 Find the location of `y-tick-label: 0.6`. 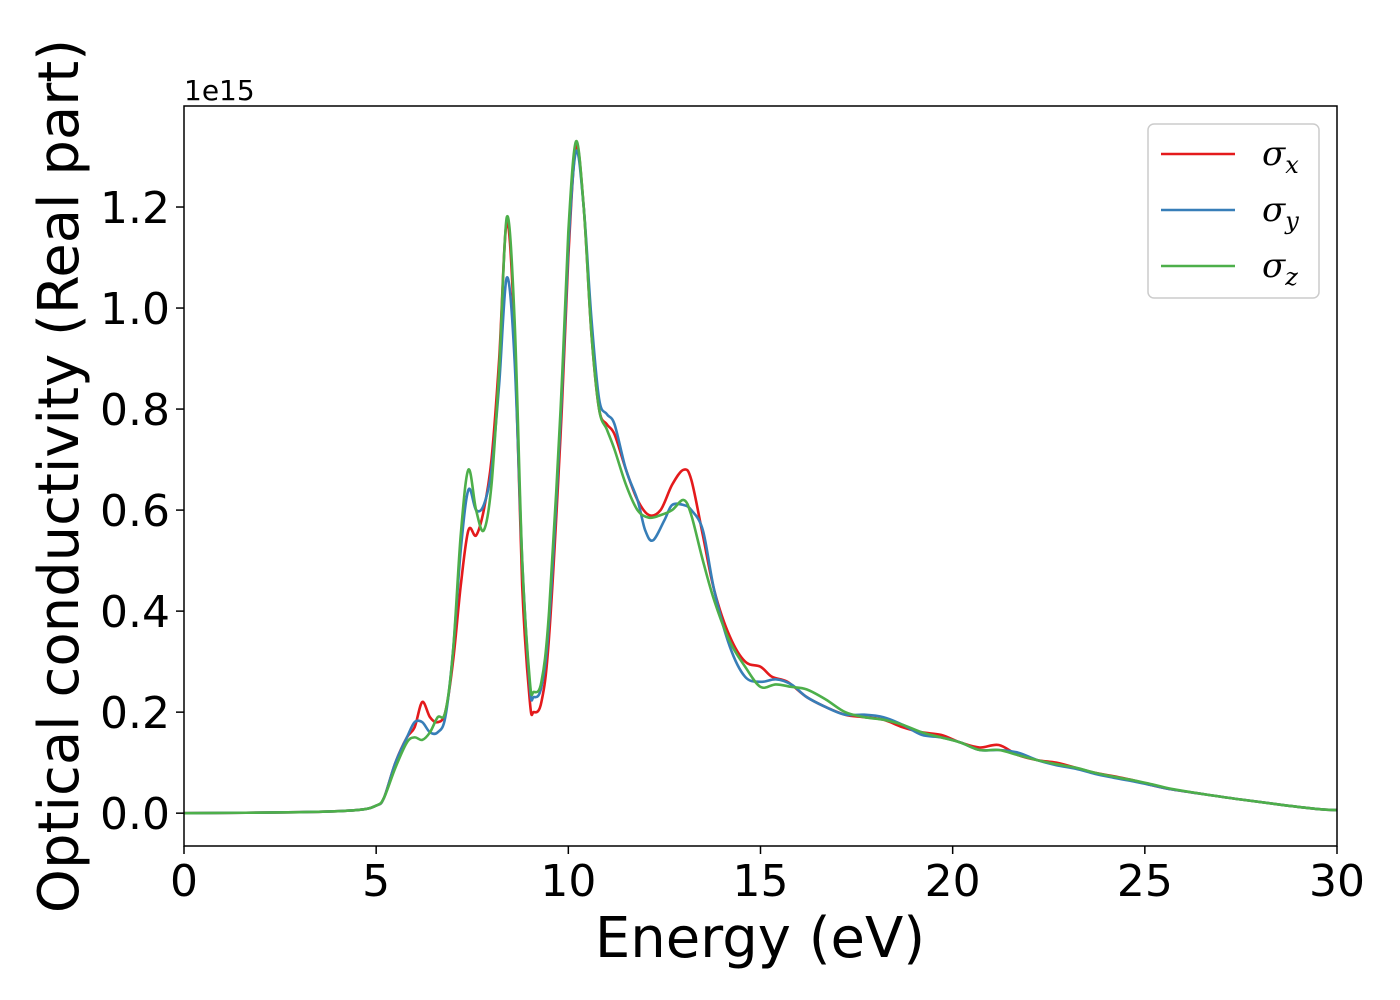

y-tick-label: 0.6 is located at coordinates (135, 511).